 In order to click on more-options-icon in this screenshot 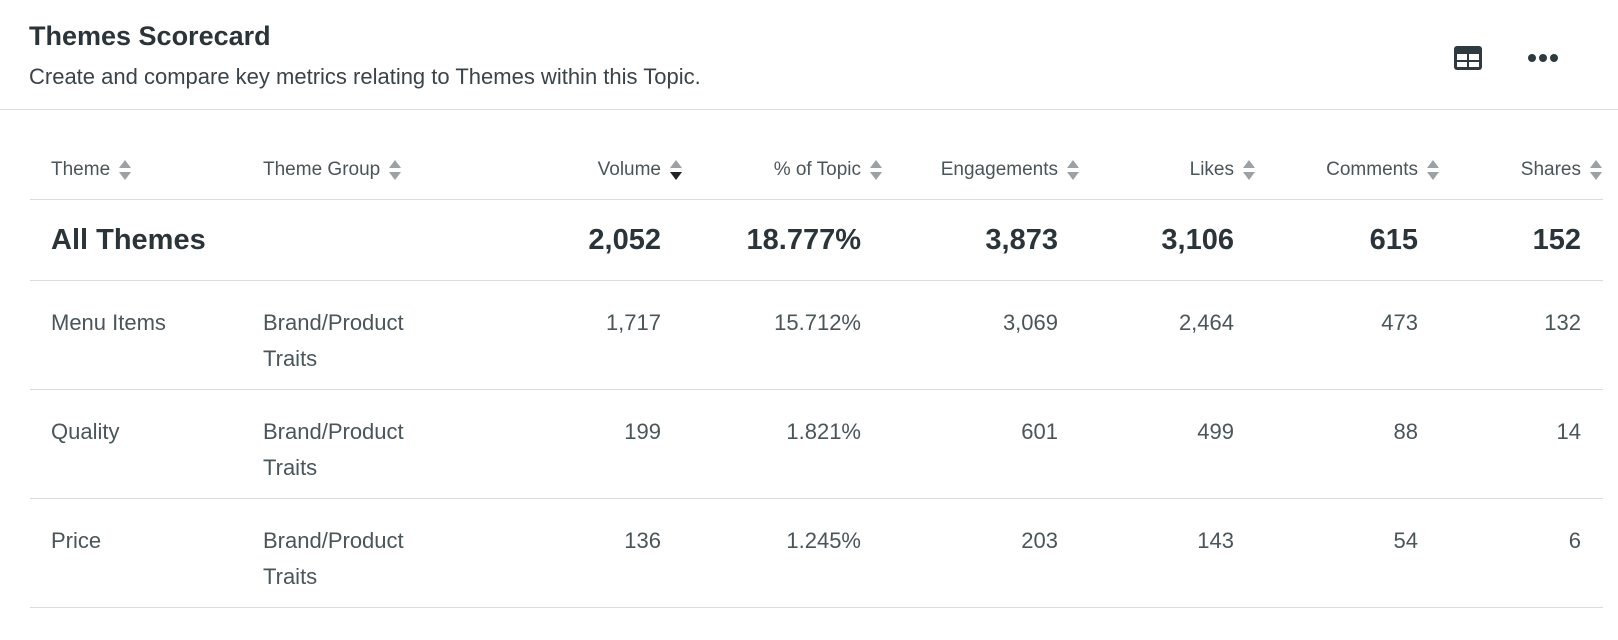, I will do `click(1543, 58)`.